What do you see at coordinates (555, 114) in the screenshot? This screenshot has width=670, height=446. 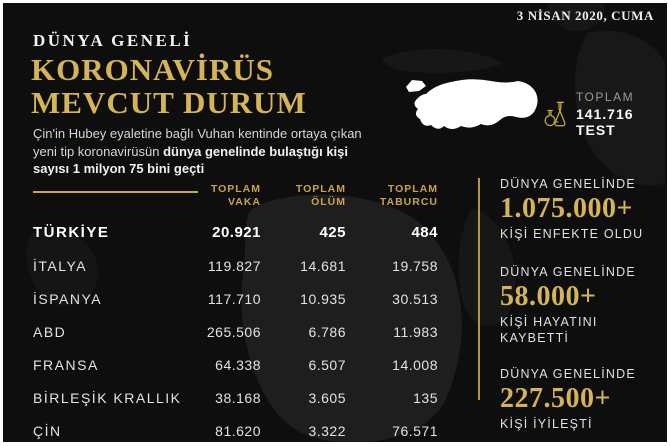 I see `lab-flasks-icon` at bounding box center [555, 114].